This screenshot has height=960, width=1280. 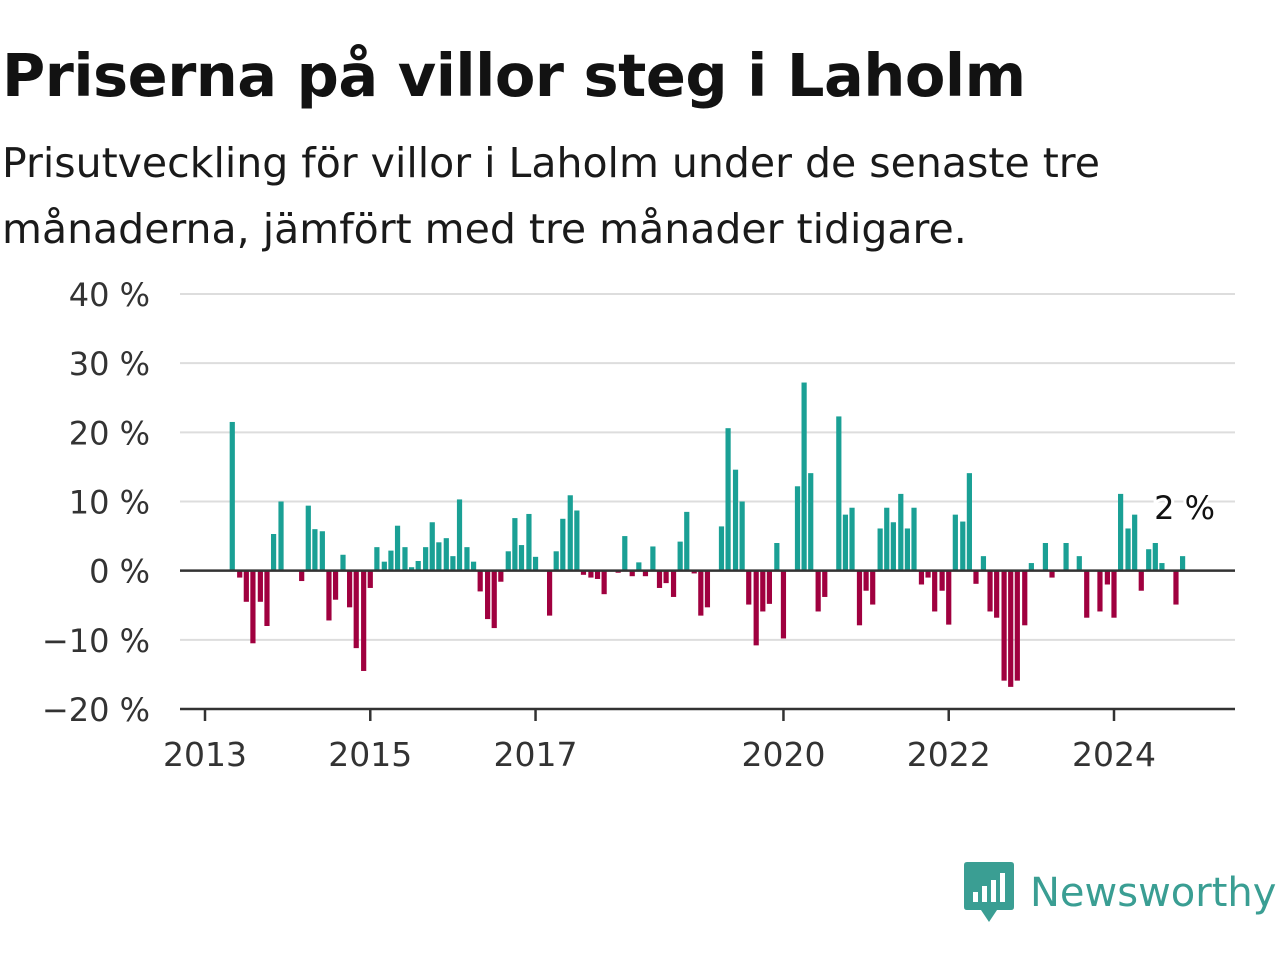 I want to click on x-tick-label: 2017, so click(x=536, y=754).